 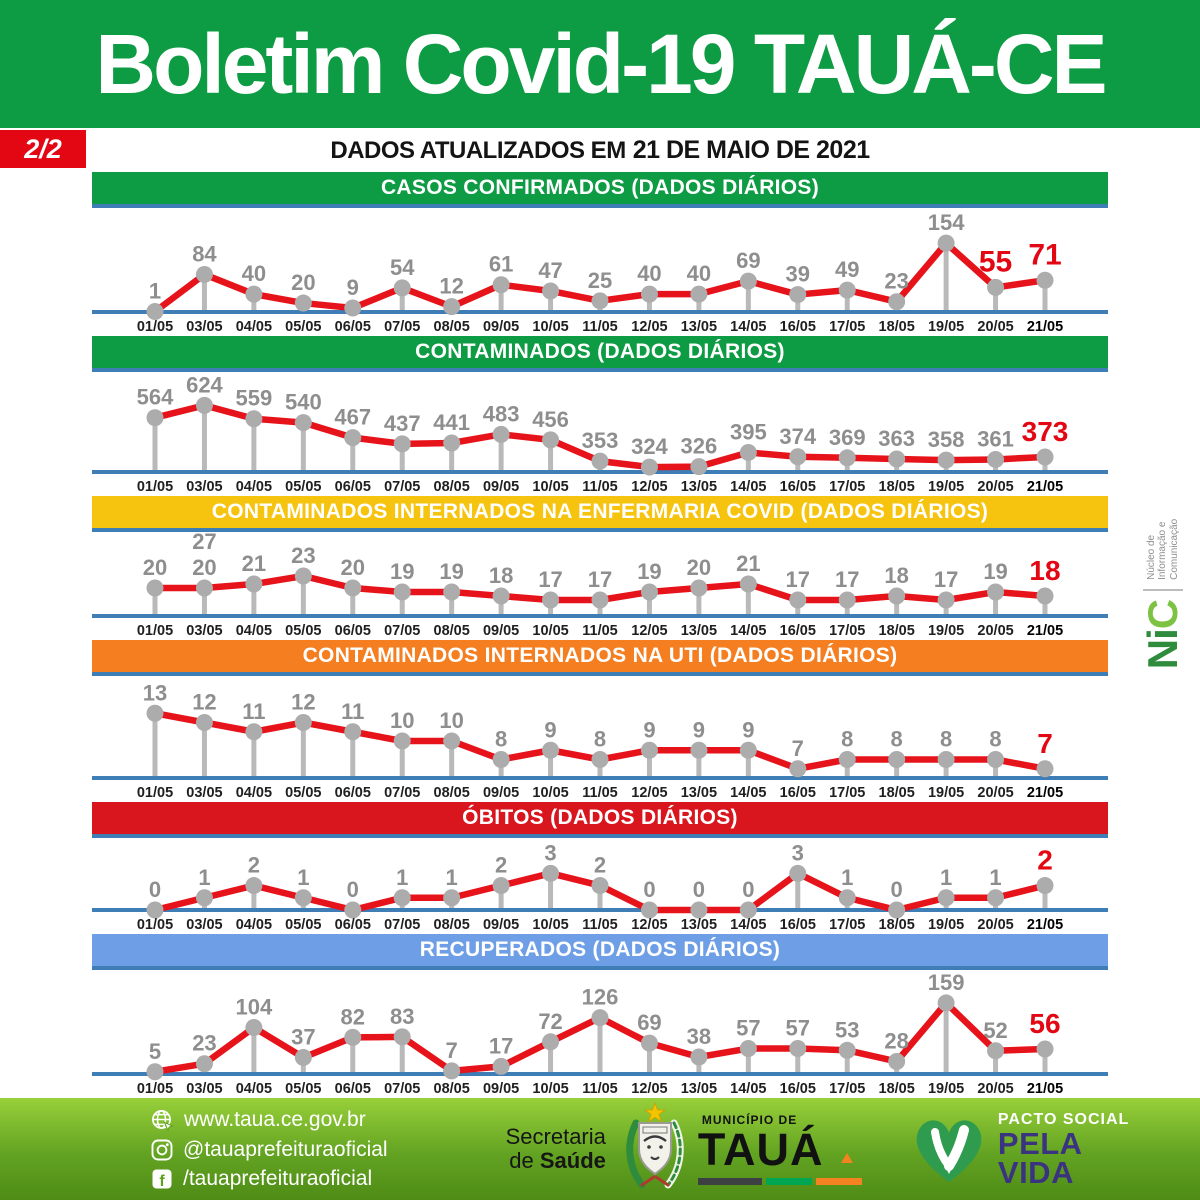 I want to click on value-label: 17, so click(x=847, y=579).